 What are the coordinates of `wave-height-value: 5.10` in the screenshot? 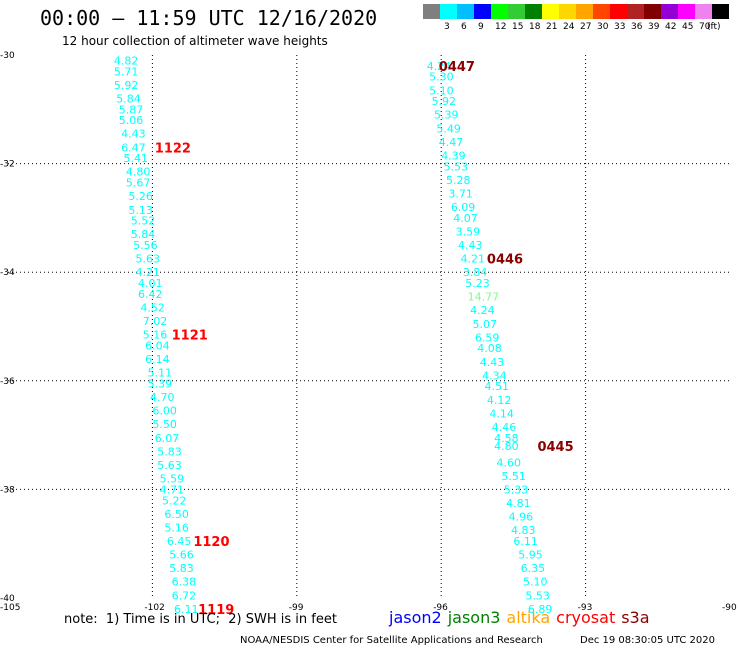 It's located at (535, 582).